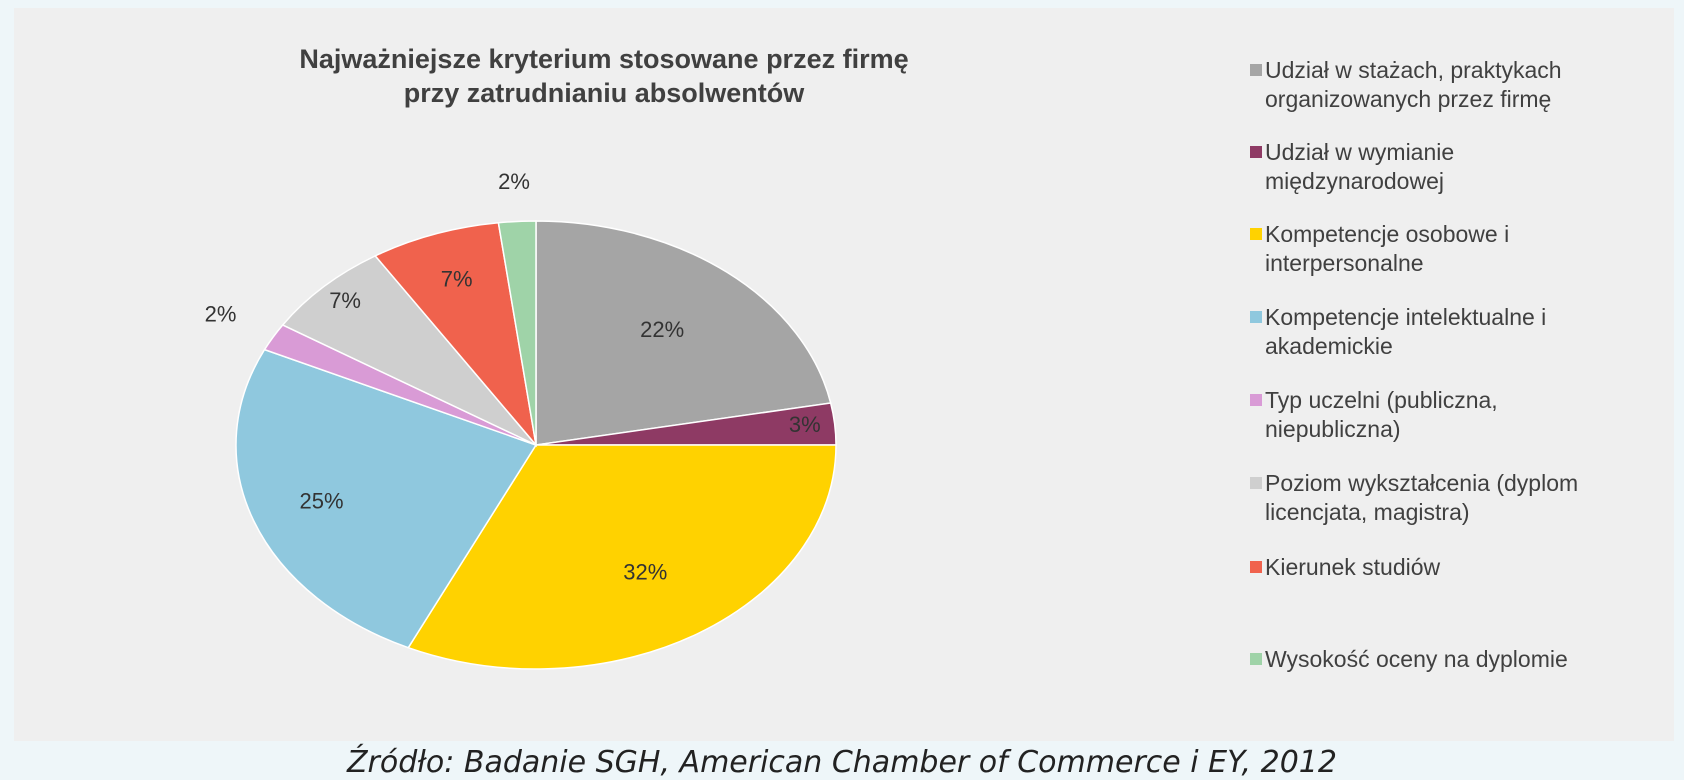 This screenshot has height=780, width=1684. Describe the element at coordinates (1406, 331) in the screenshot. I see `legend-label-4: Kompetencje intelektualne i akademickie` at that location.